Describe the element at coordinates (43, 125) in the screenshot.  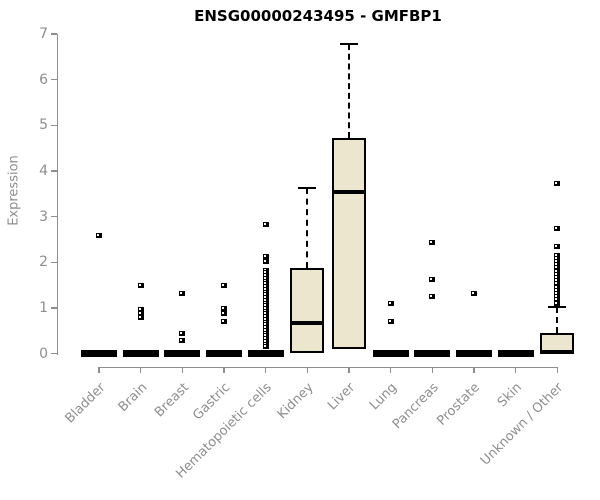
I see `y-tick-label: 5` at that location.